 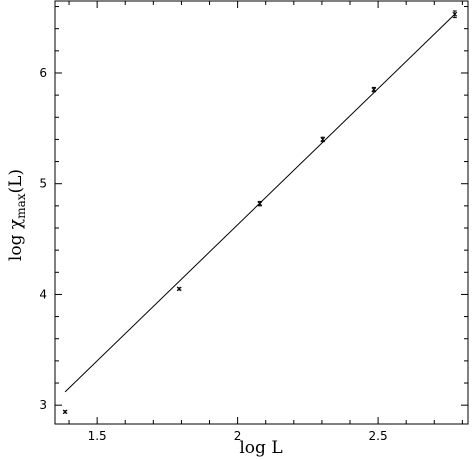 What do you see at coordinates (97, 436) in the screenshot?
I see `x-tick-label: 1.5` at bounding box center [97, 436].